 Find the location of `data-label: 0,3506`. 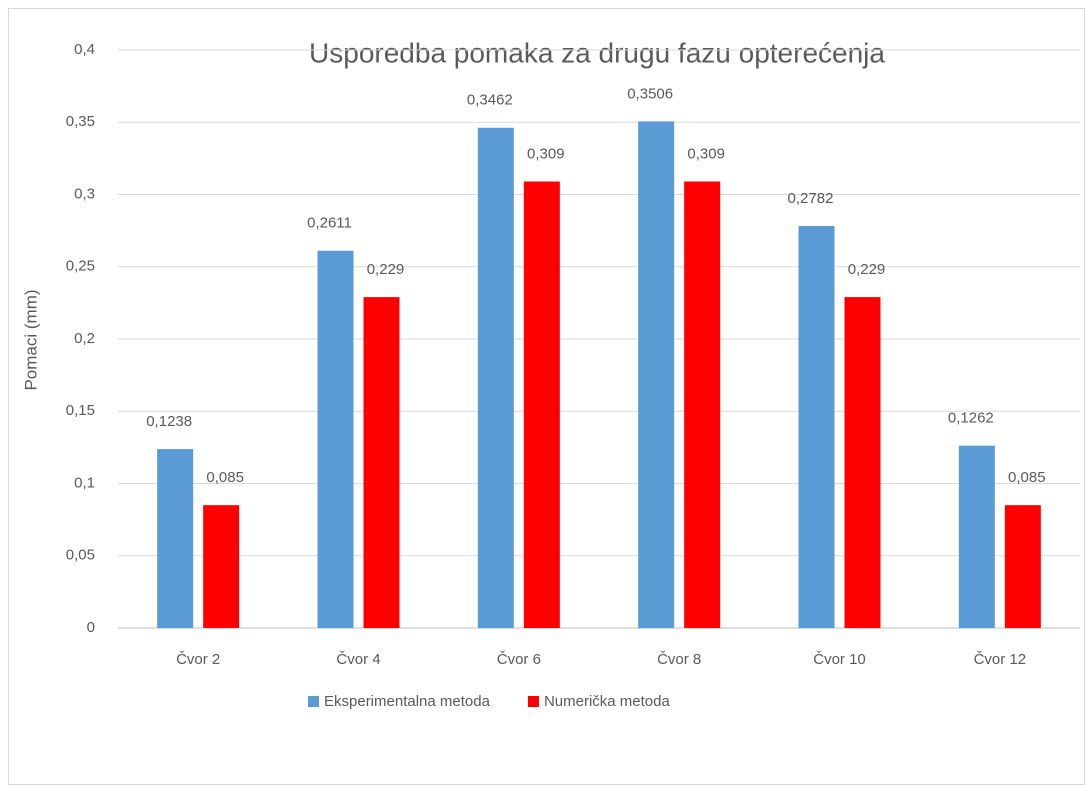

data-label: 0,3506 is located at coordinates (650, 93).